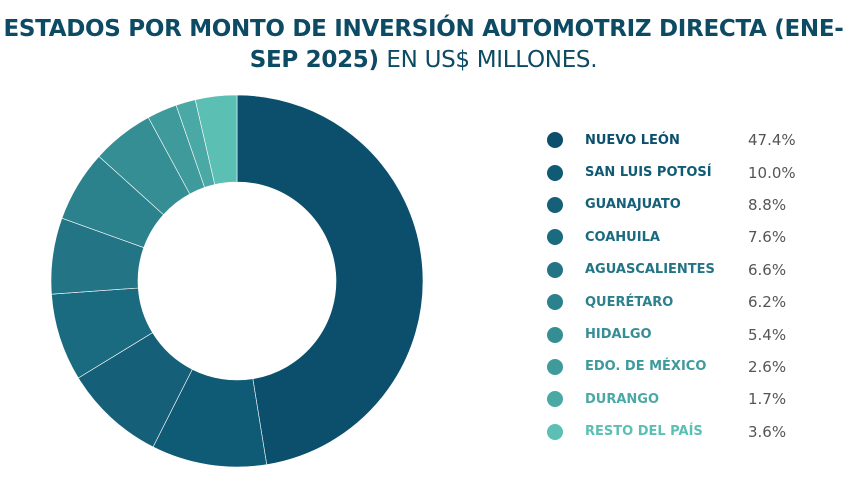 This screenshot has height=495, width=847. I want to click on title-unit: EN US$ MILLONES., so click(492, 60).